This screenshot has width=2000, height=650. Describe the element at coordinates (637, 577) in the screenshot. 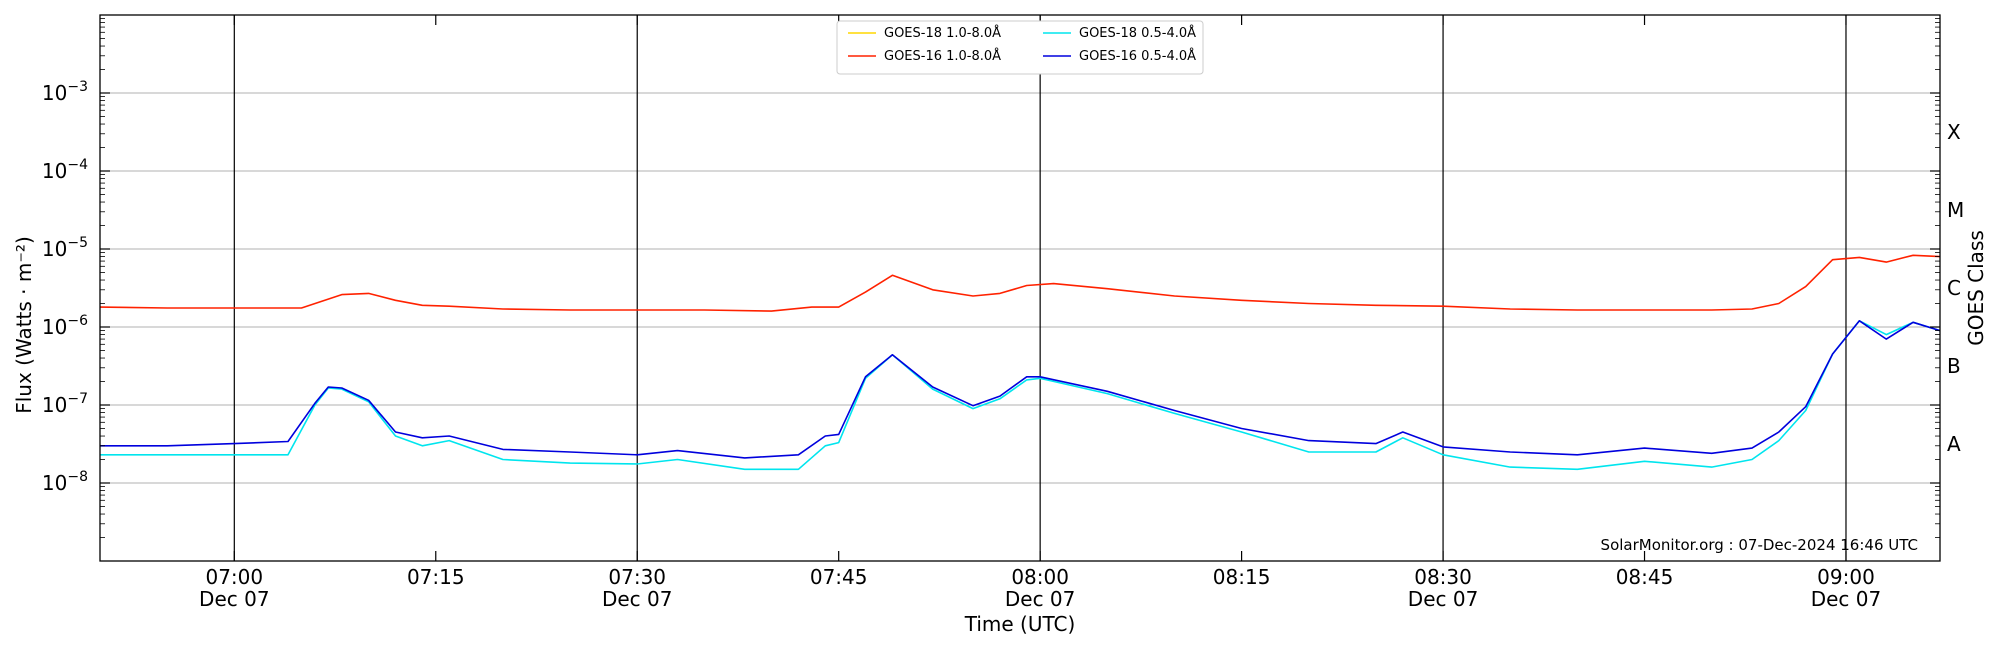

I see `x-tick-label: 07:30` at that location.